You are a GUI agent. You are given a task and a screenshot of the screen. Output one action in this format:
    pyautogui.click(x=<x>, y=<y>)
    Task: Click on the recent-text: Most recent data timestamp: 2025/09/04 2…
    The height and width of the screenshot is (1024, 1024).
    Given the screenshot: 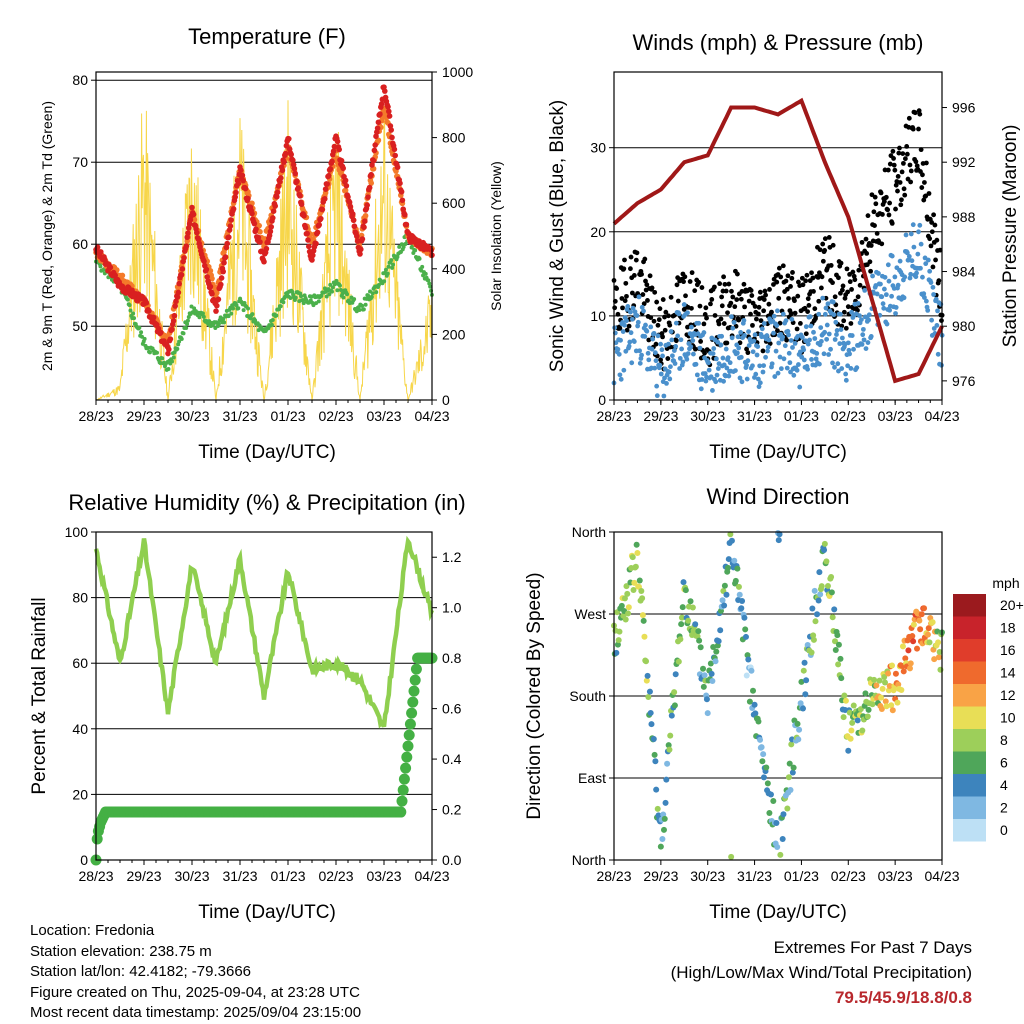 What is the action you would take?
    pyautogui.click(x=196, y=1012)
    